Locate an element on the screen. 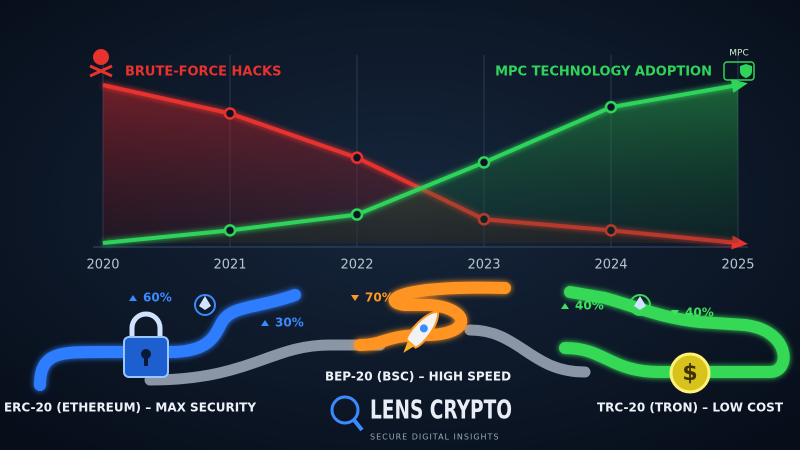  network-stat: 60% is located at coordinates (157, 298).